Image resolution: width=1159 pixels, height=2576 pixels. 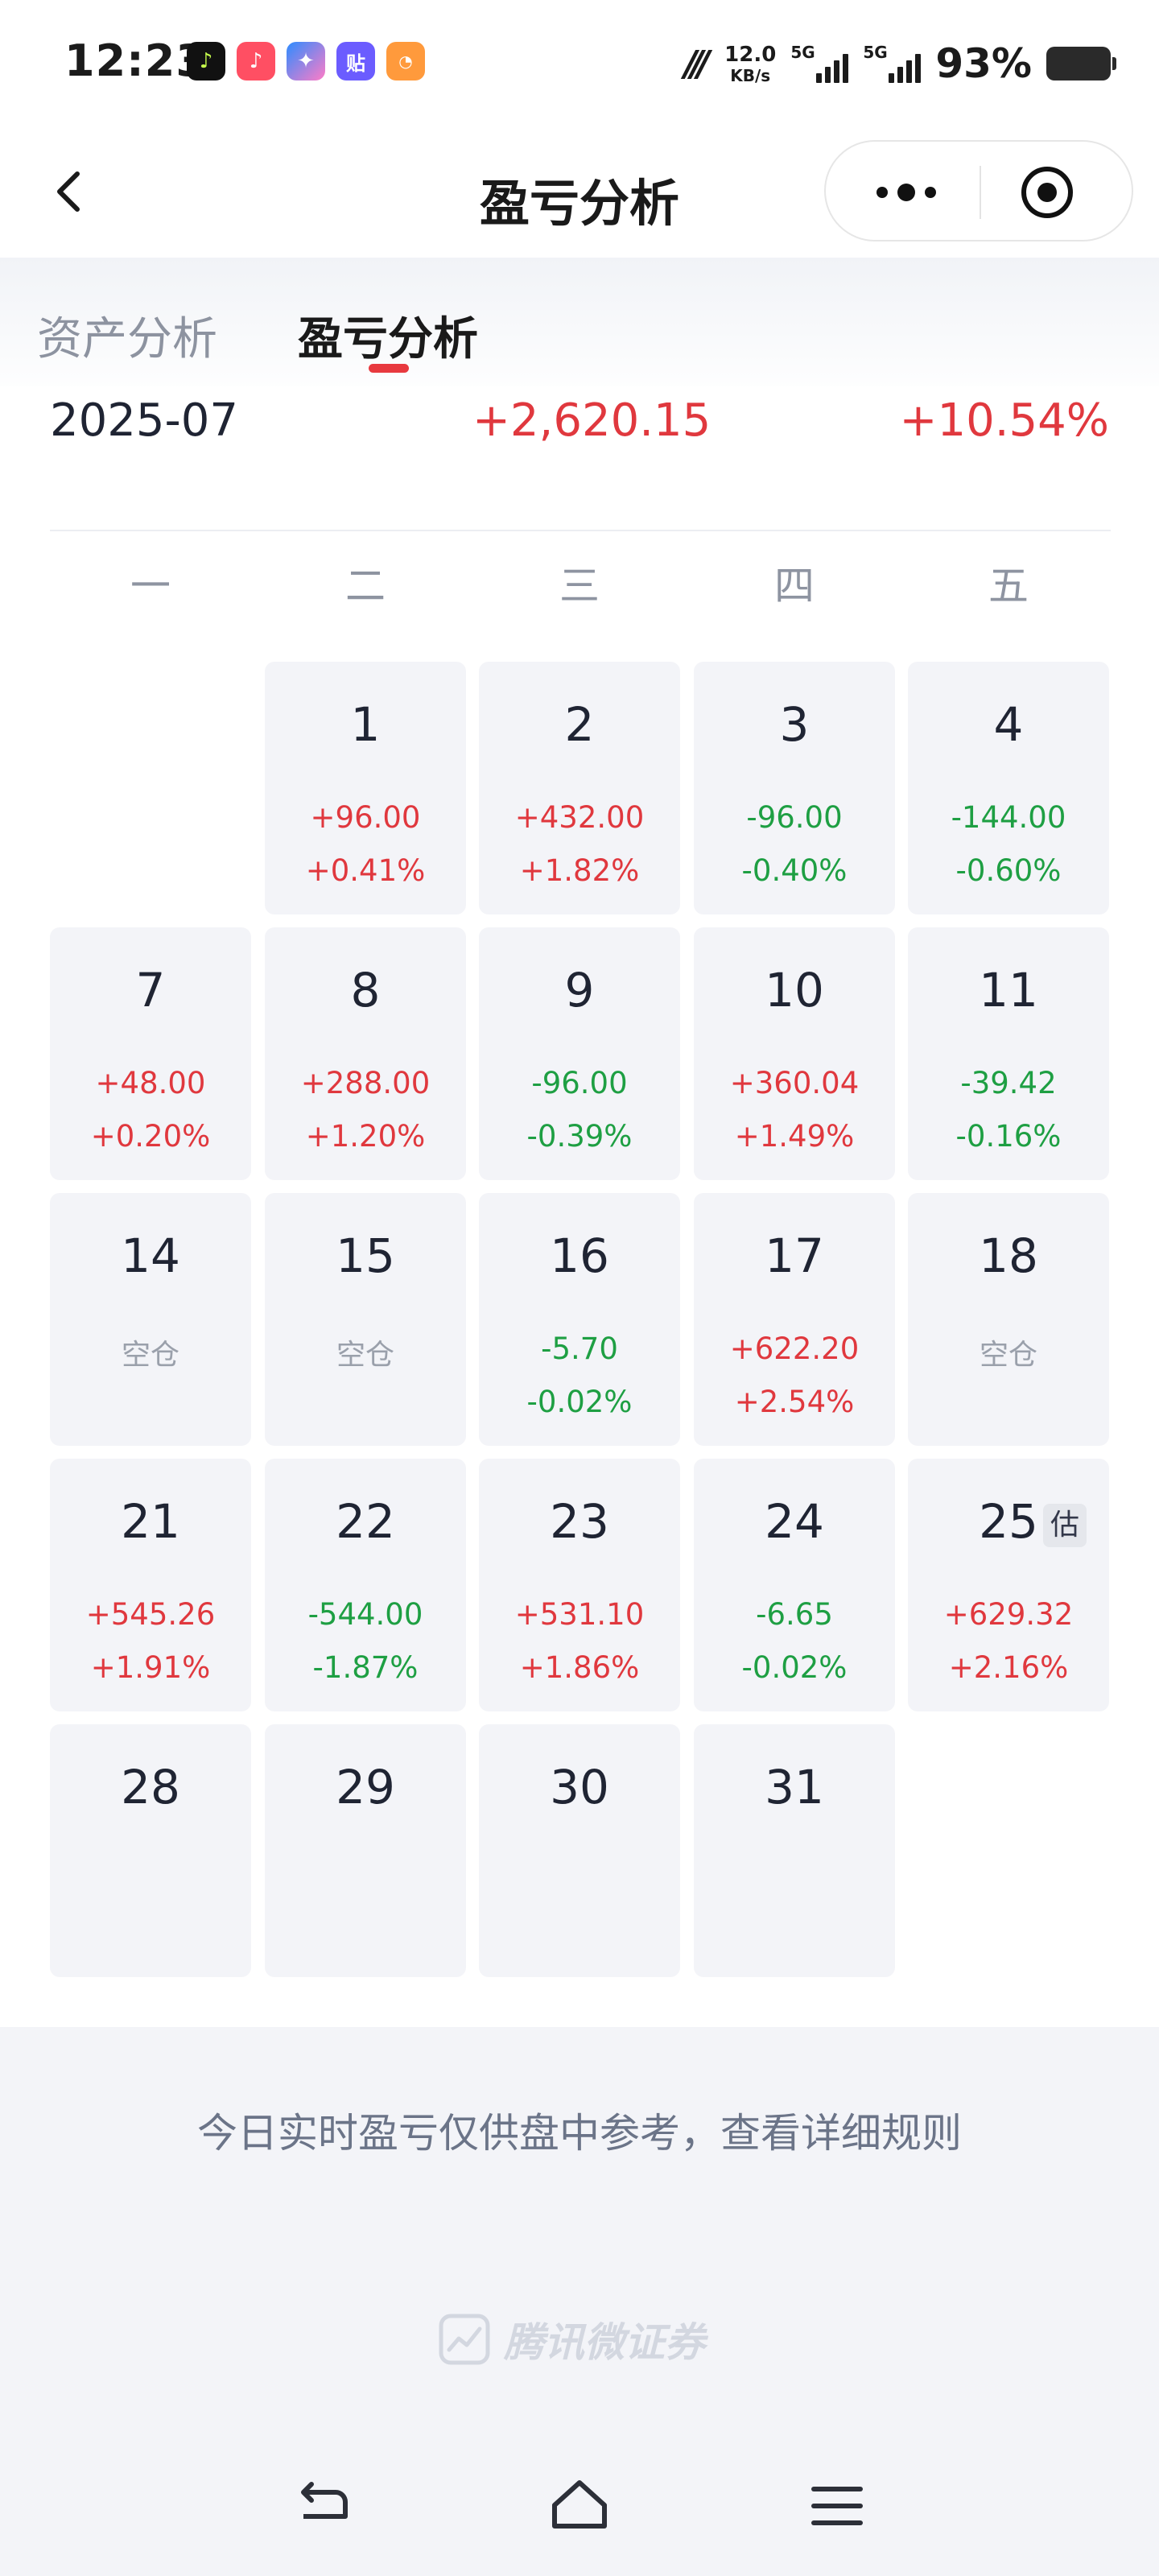 What do you see at coordinates (794, 870) in the screenshot?
I see `calendar-day-percent: -0.40%` at bounding box center [794, 870].